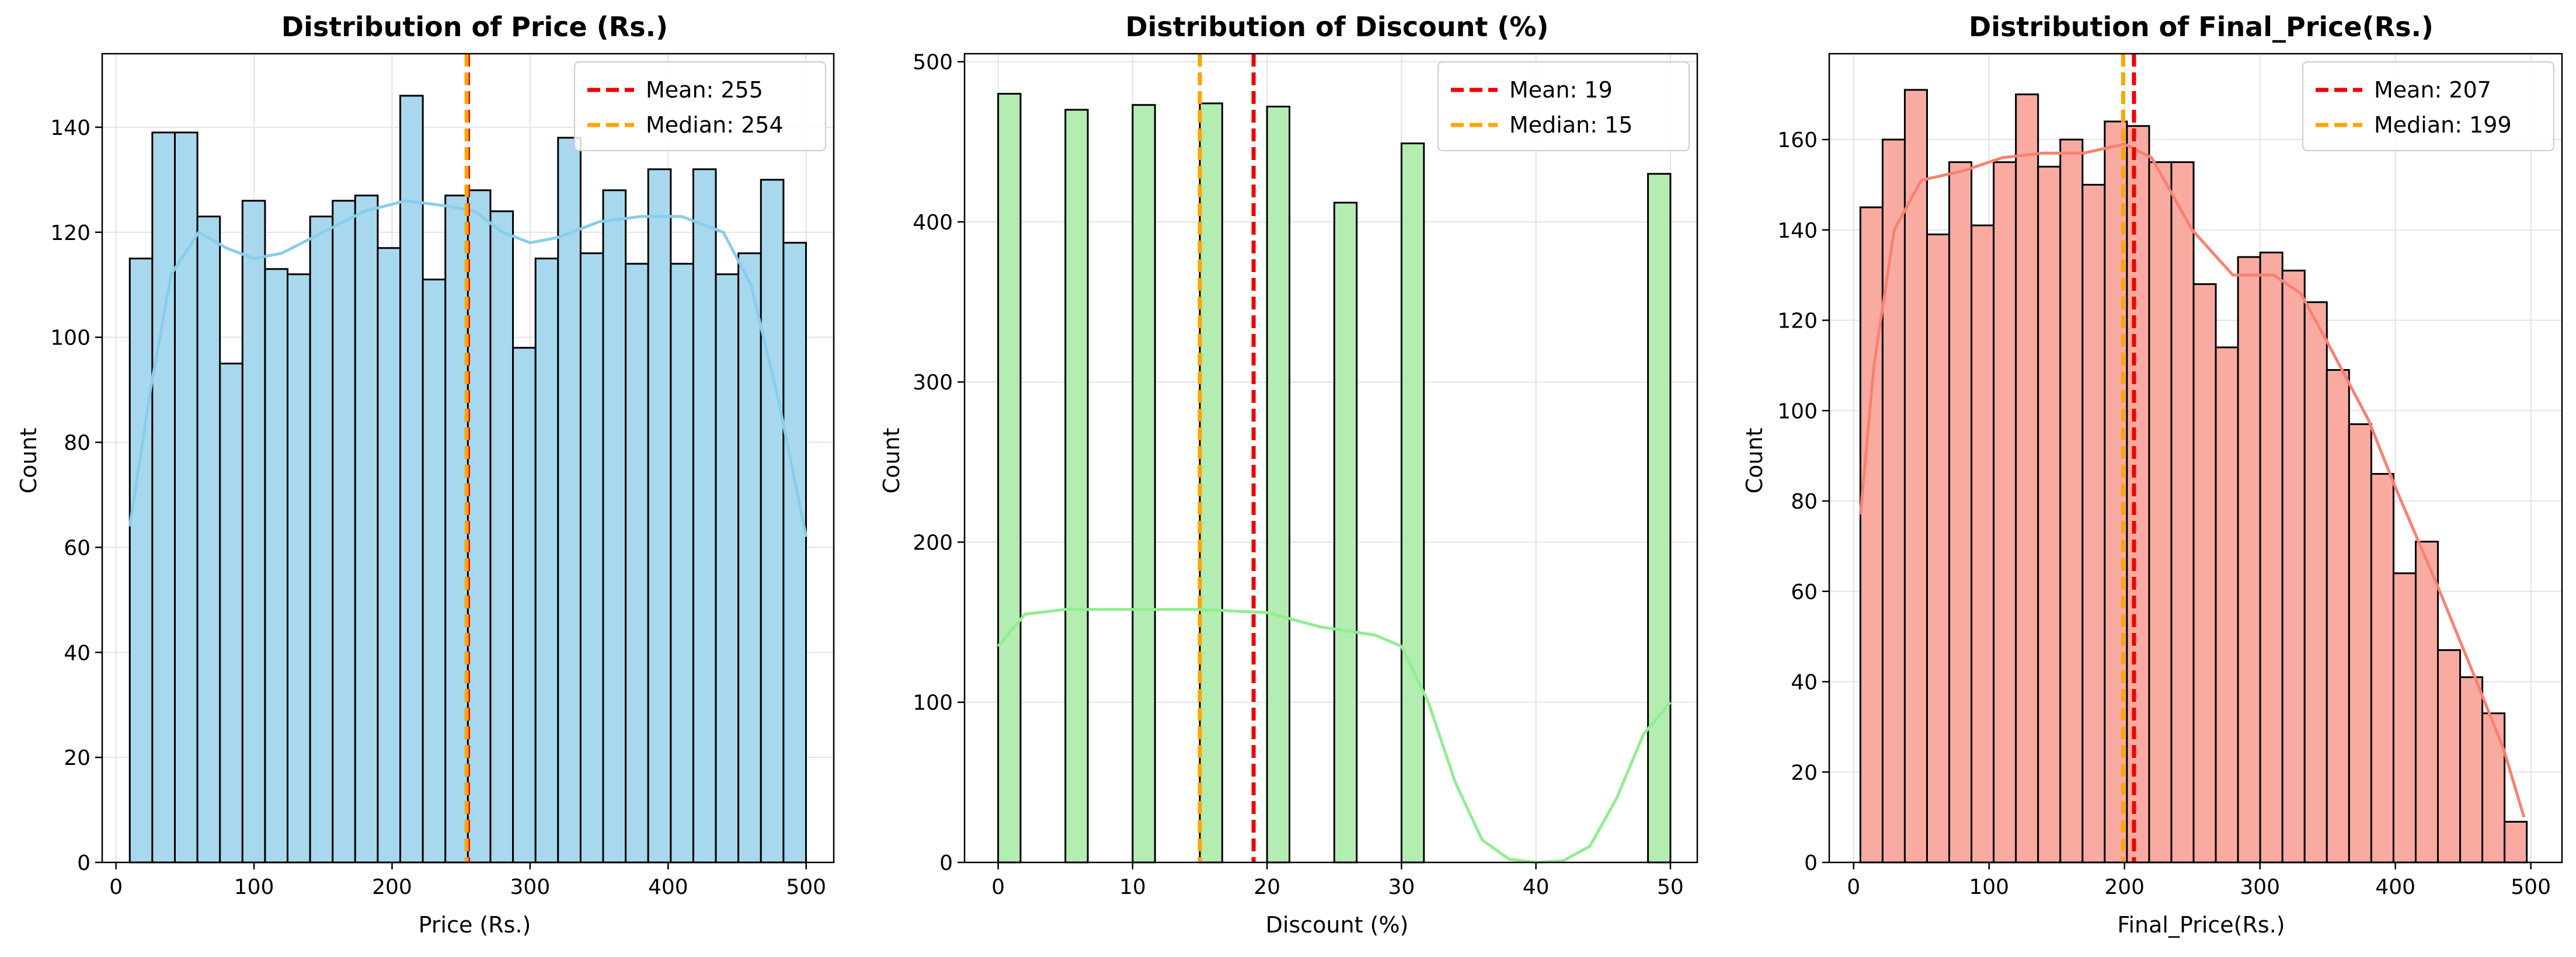 The image size is (2576, 957). I want to click on x-tick-label: 0, so click(1853, 887).